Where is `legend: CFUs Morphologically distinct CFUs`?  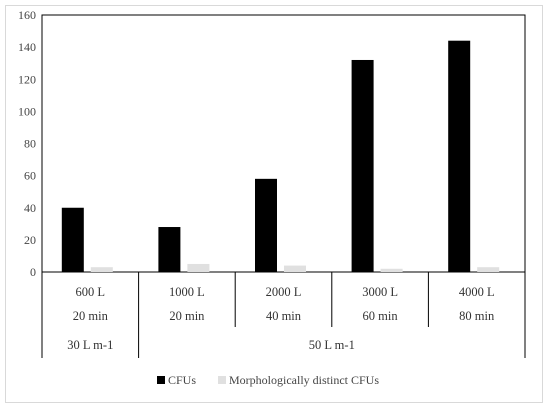 legend: CFUs Morphologically distinct CFUs is located at coordinates (268, 380).